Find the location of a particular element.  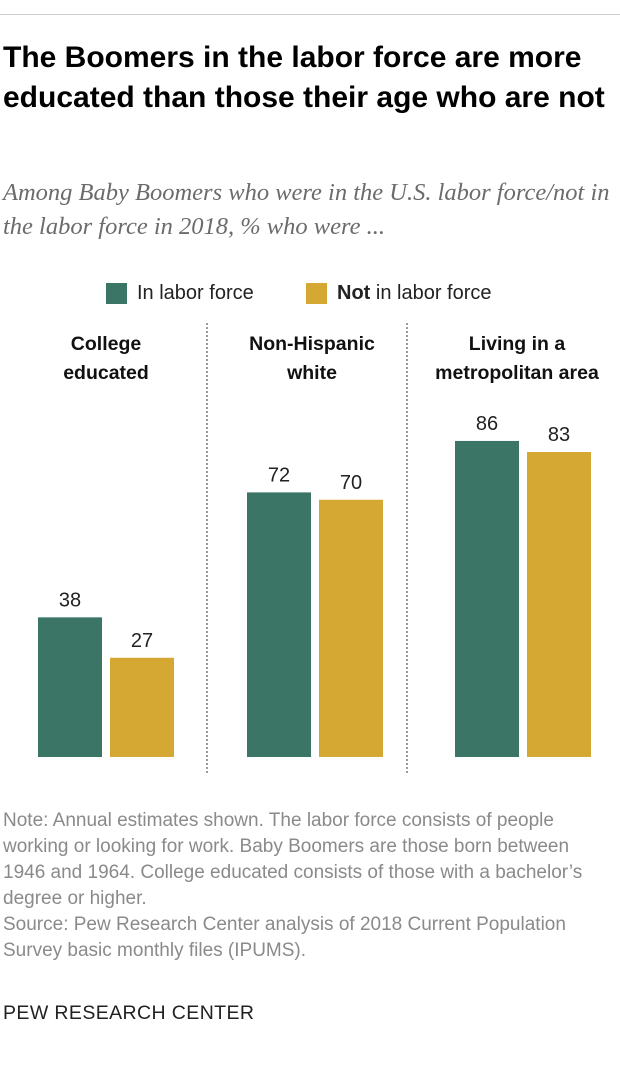

legend-item-in-labor-force: In labor force is located at coordinates (180, 293).